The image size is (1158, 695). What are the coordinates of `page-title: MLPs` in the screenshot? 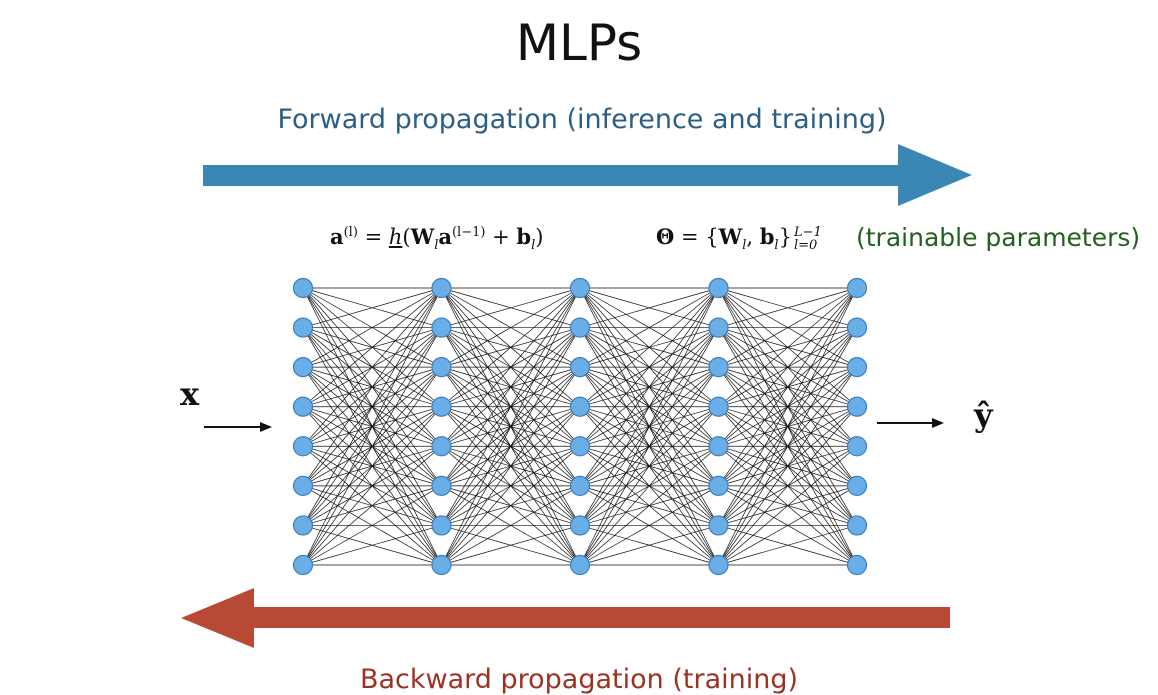 It's located at (579, 43).